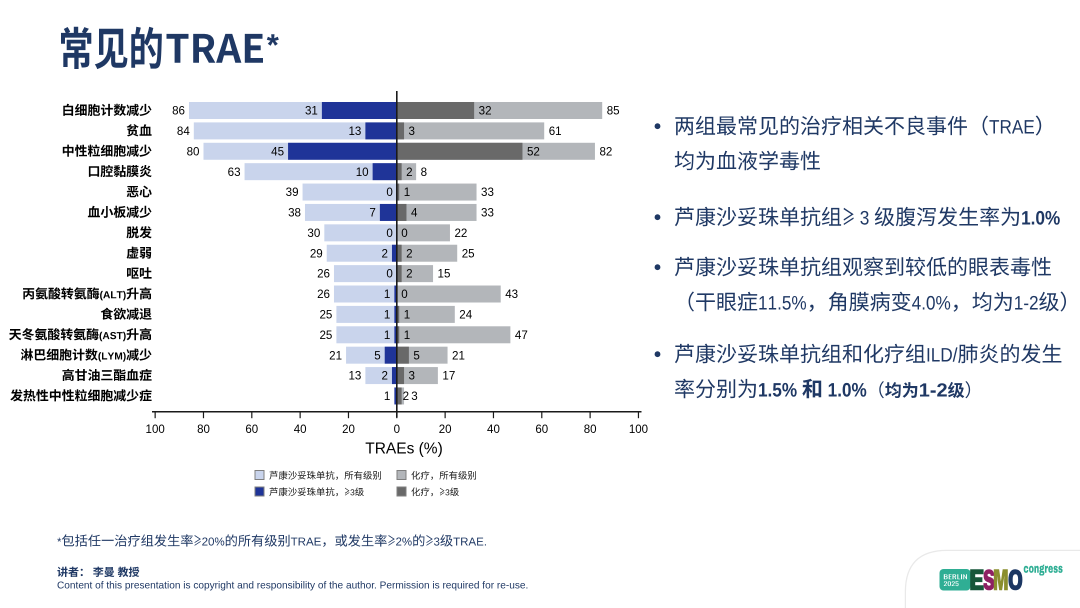  What do you see at coordinates (465, 315) in the screenshot?
I see `svg-text: 24` at bounding box center [465, 315].